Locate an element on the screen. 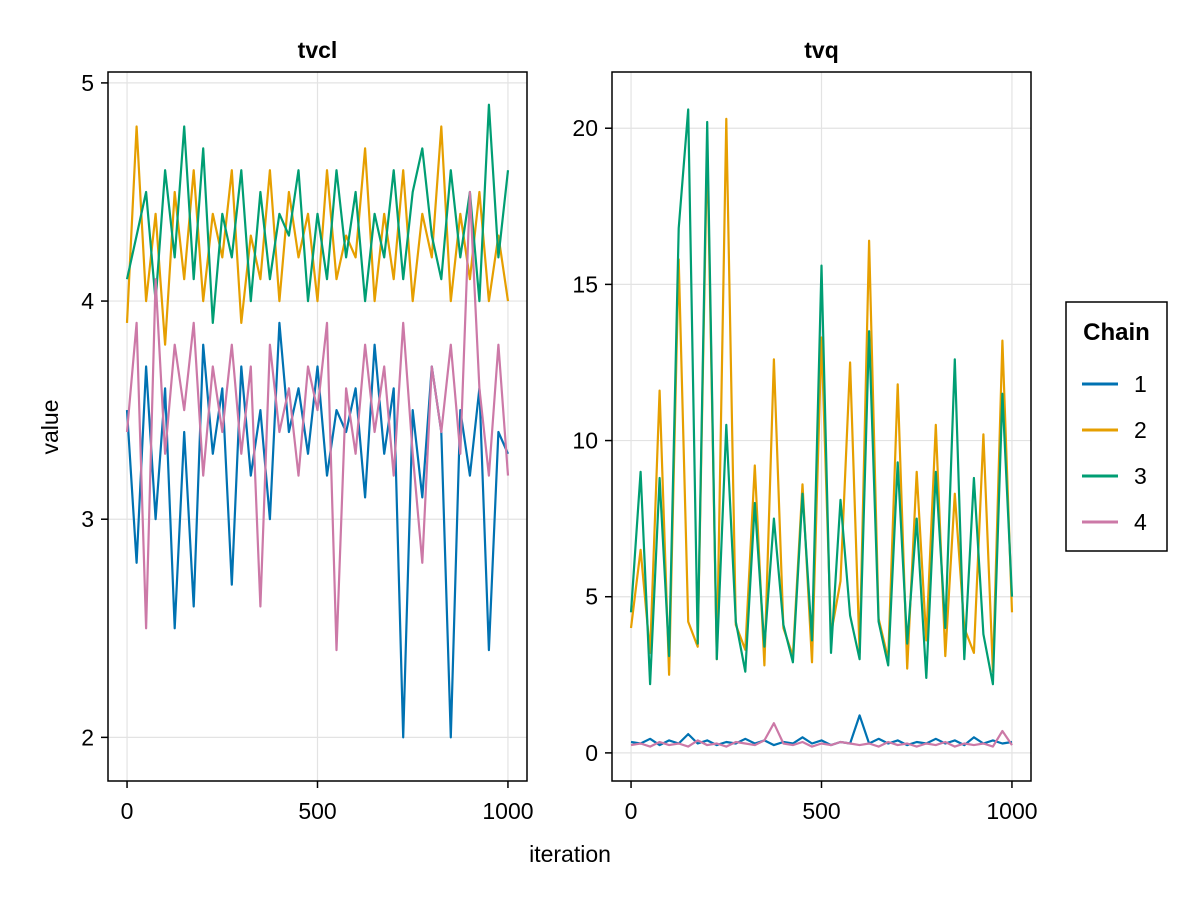 This screenshot has height=905, width=1200. panel-title-tvcl: tvcl is located at coordinates (318, 50).